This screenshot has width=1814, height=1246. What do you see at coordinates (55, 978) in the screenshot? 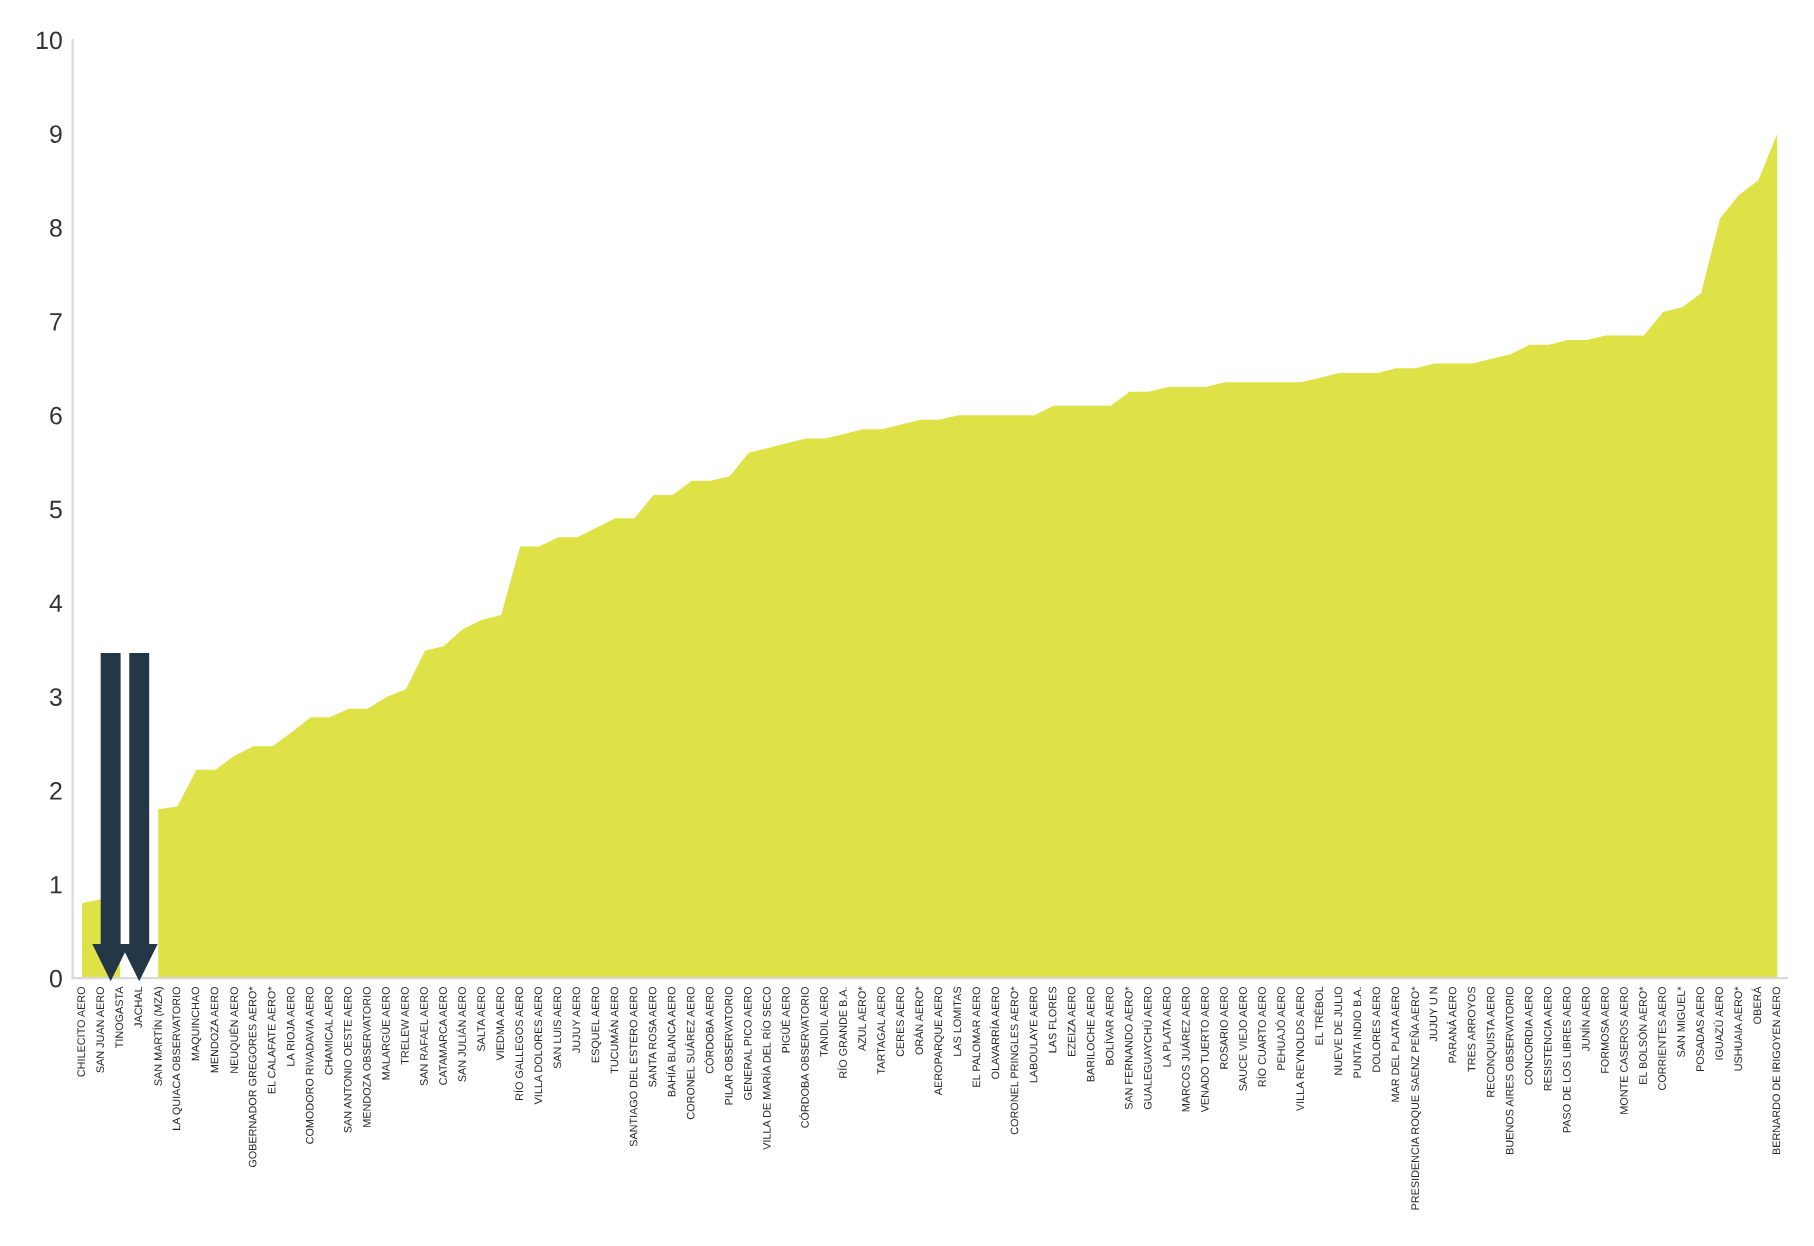
I see `y-tick-label: 0` at bounding box center [55, 978].